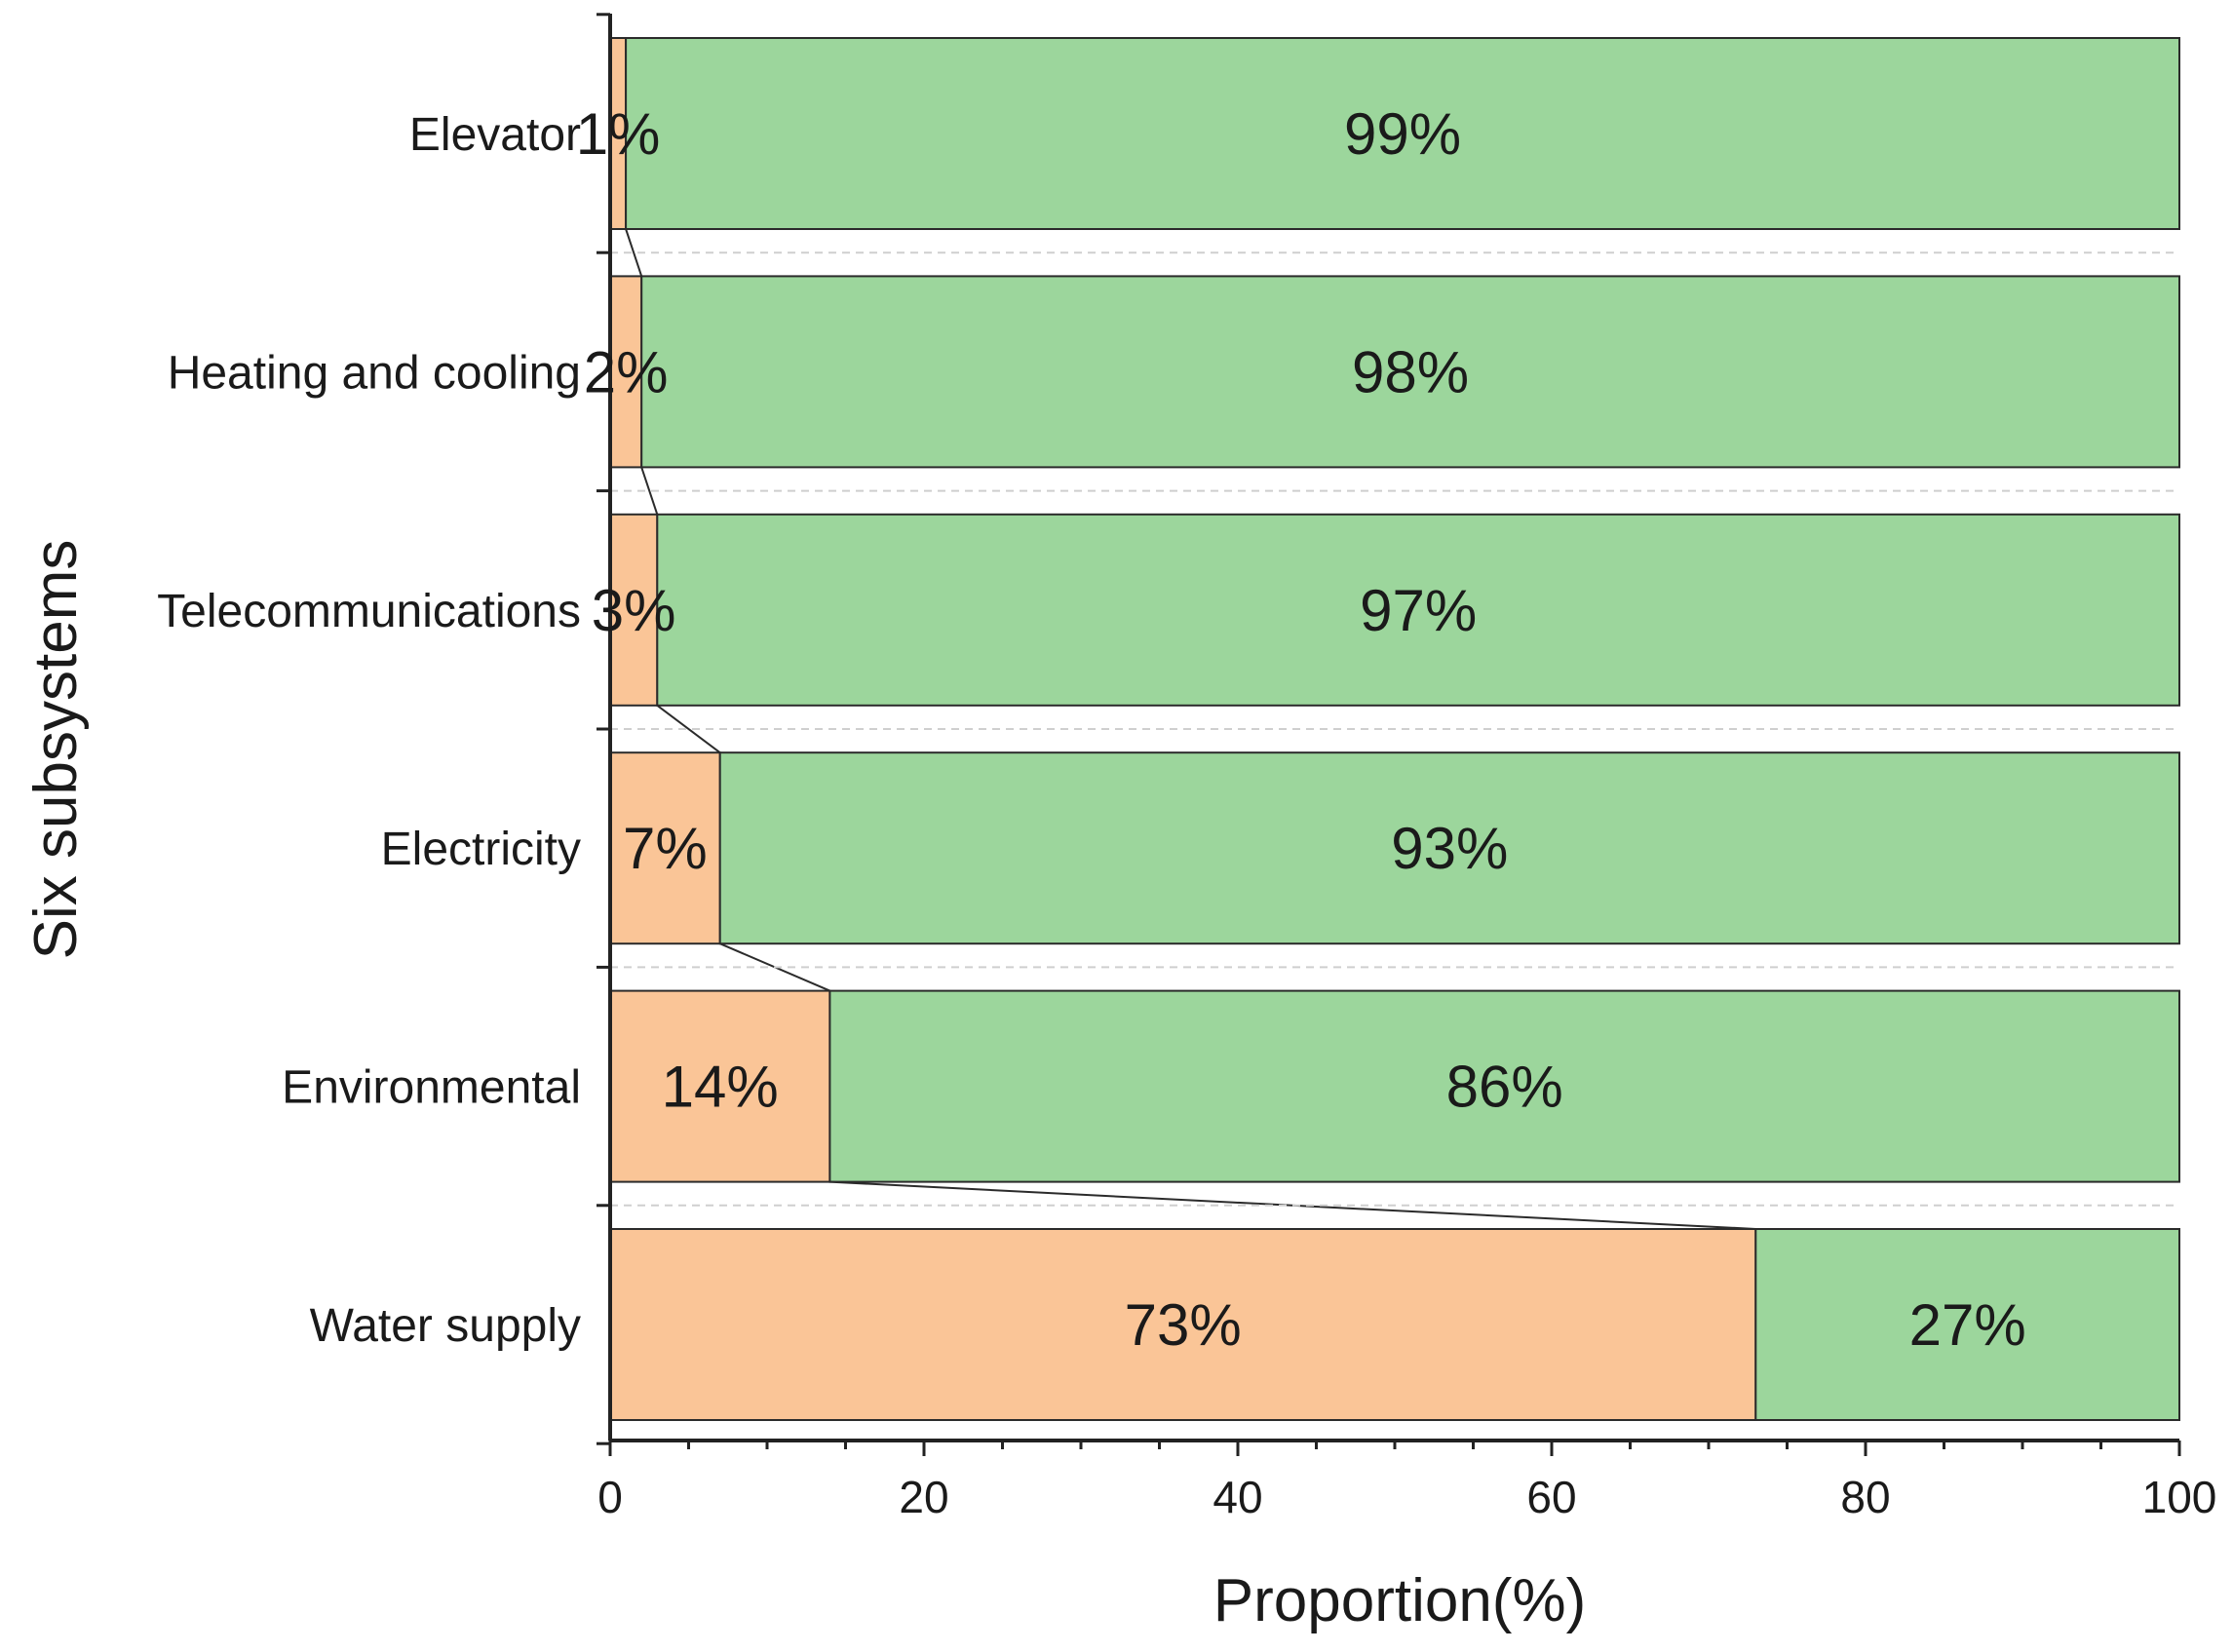  What do you see at coordinates (56, 750) in the screenshot?
I see `y-axis-title: Six subsystems` at bounding box center [56, 750].